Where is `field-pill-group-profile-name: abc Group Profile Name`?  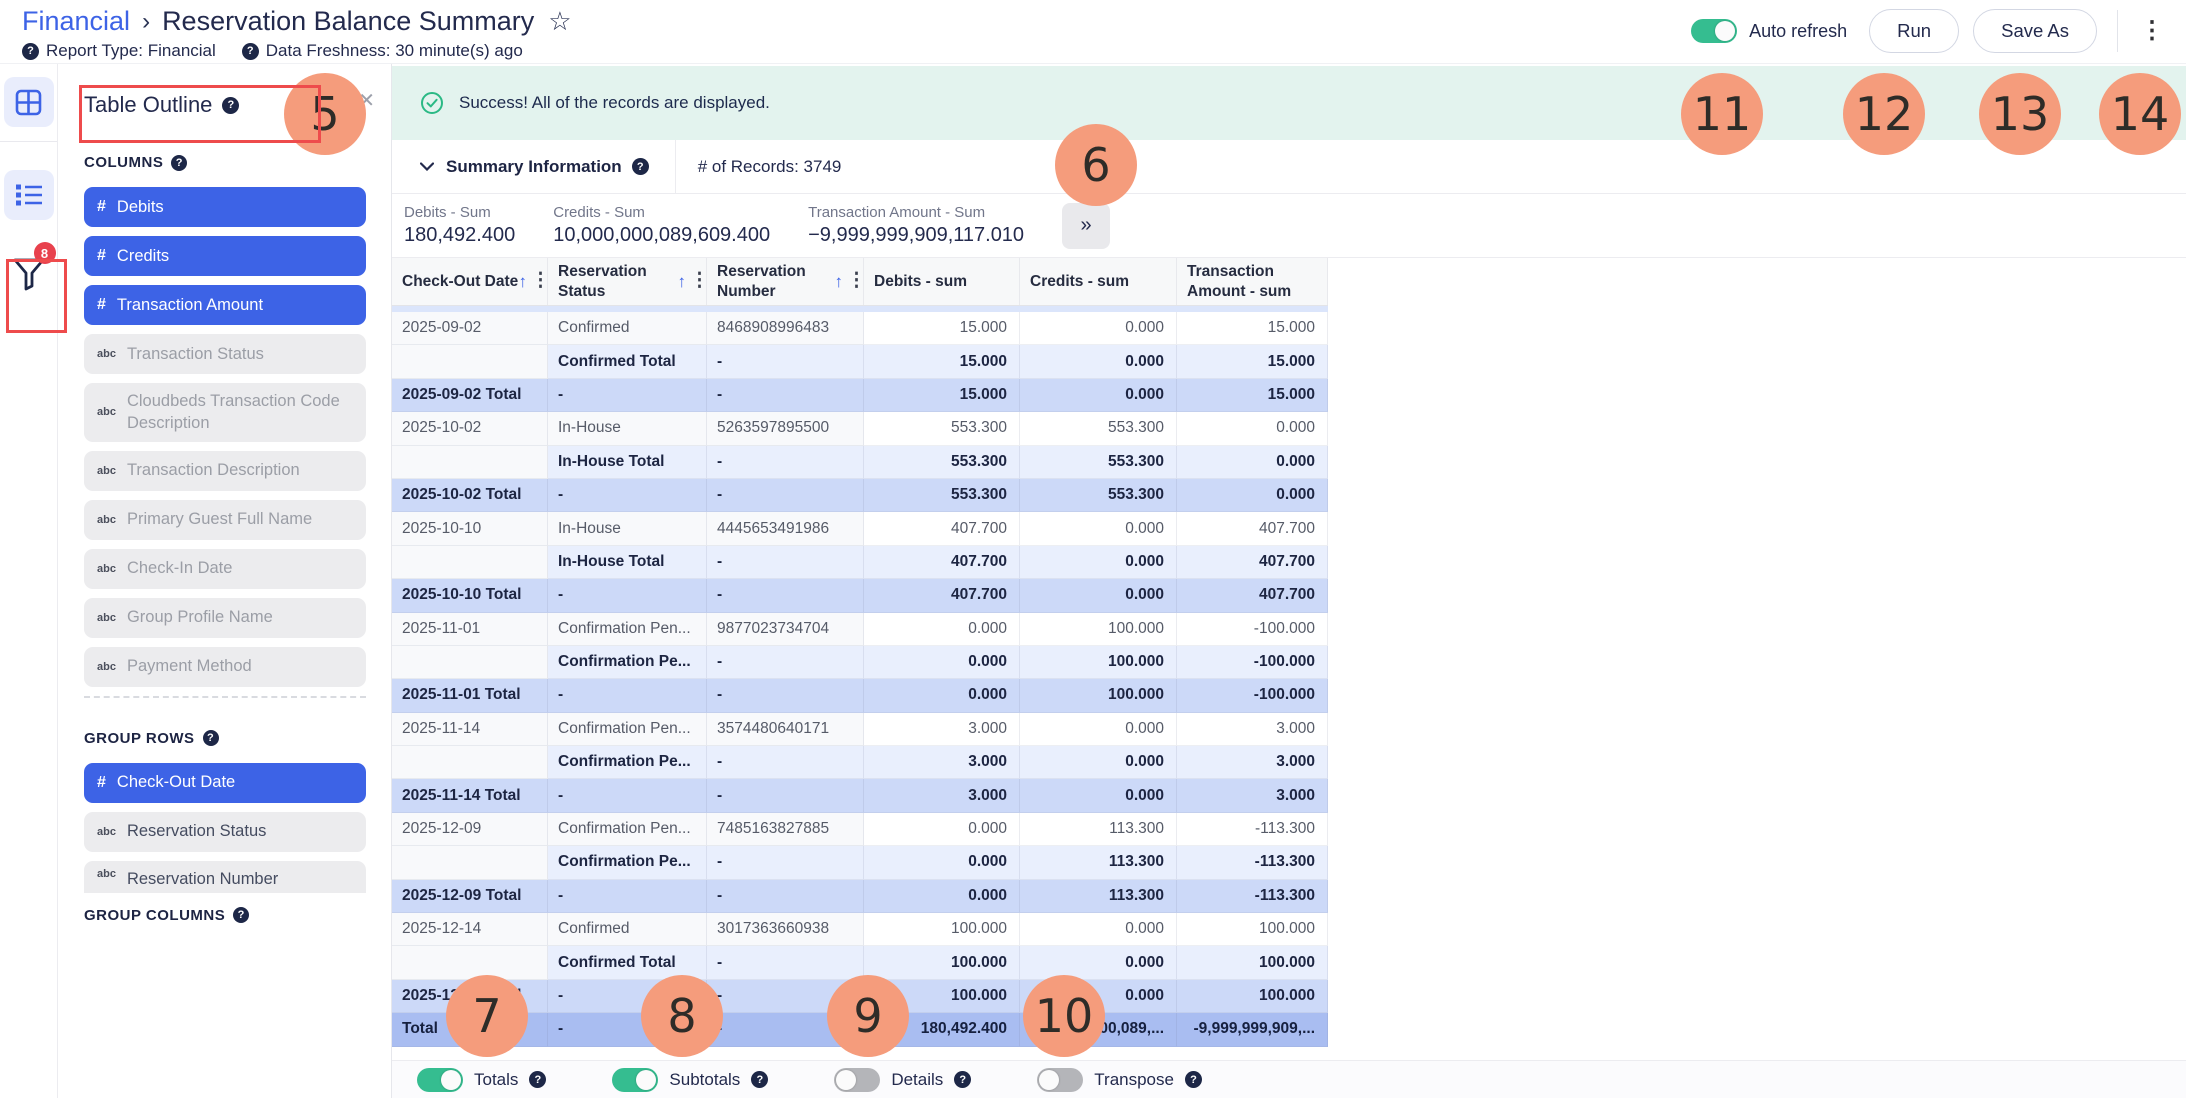
field-pill-group-profile-name: abc Group Profile Name is located at coordinates (225, 617).